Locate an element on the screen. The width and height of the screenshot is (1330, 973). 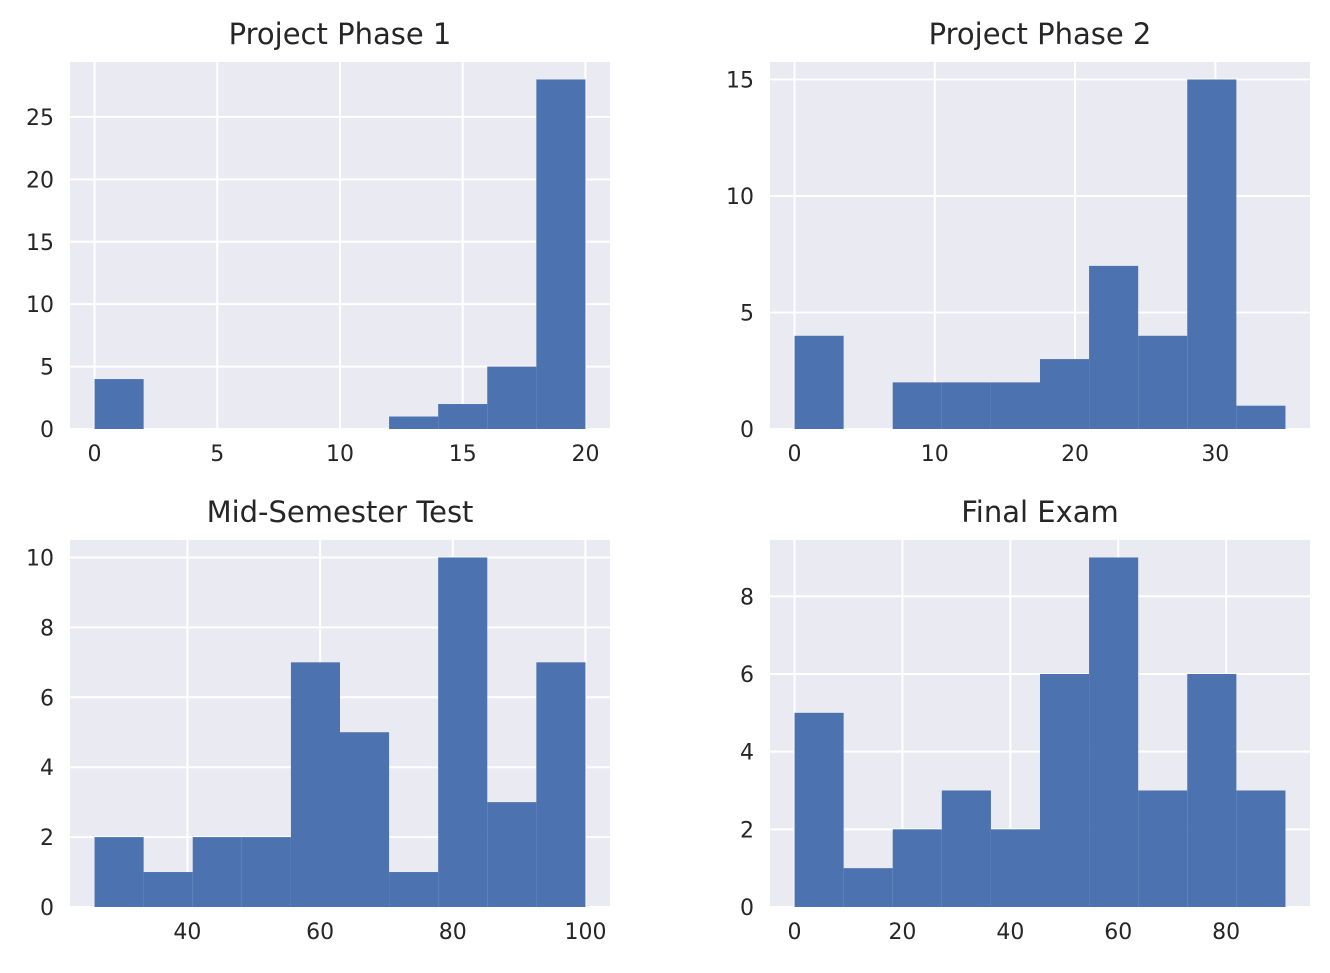
x-tick-label: 5 is located at coordinates (217, 454).